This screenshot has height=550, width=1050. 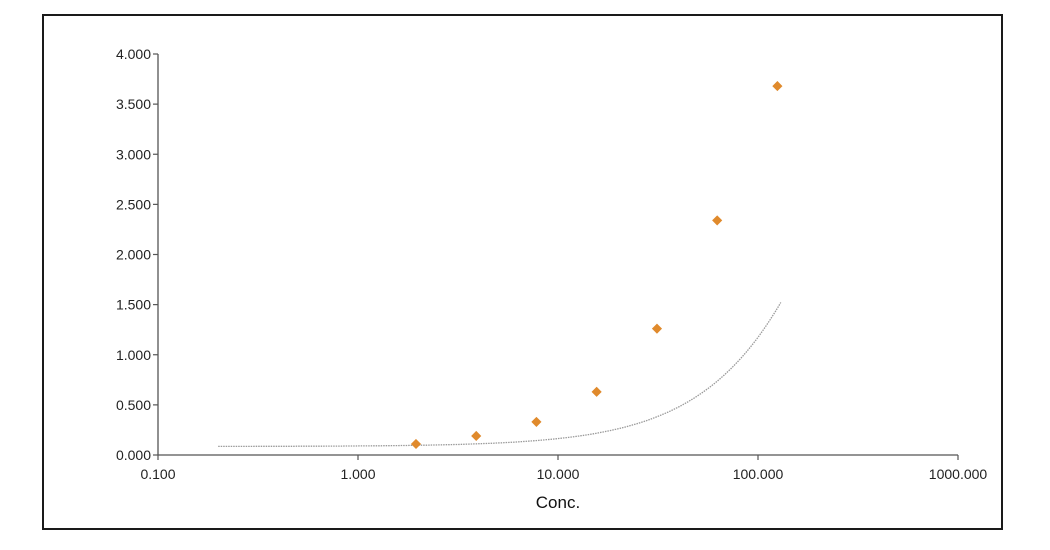 What do you see at coordinates (357, 474) in the screenshot?
I see `x-tick-label: 1.000` at bounding box center [357, 474].